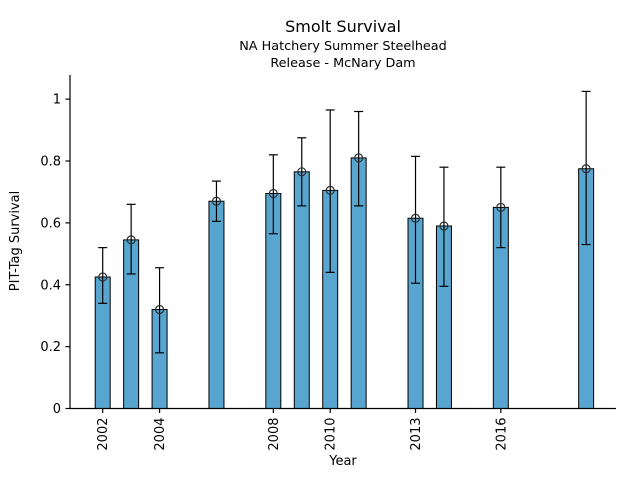 The width and height of the screenshot is (640, 480). What do you see at coordinates (444, 226) in the screenshot?
I see `marker-2014` at bounding box center [444, 226].